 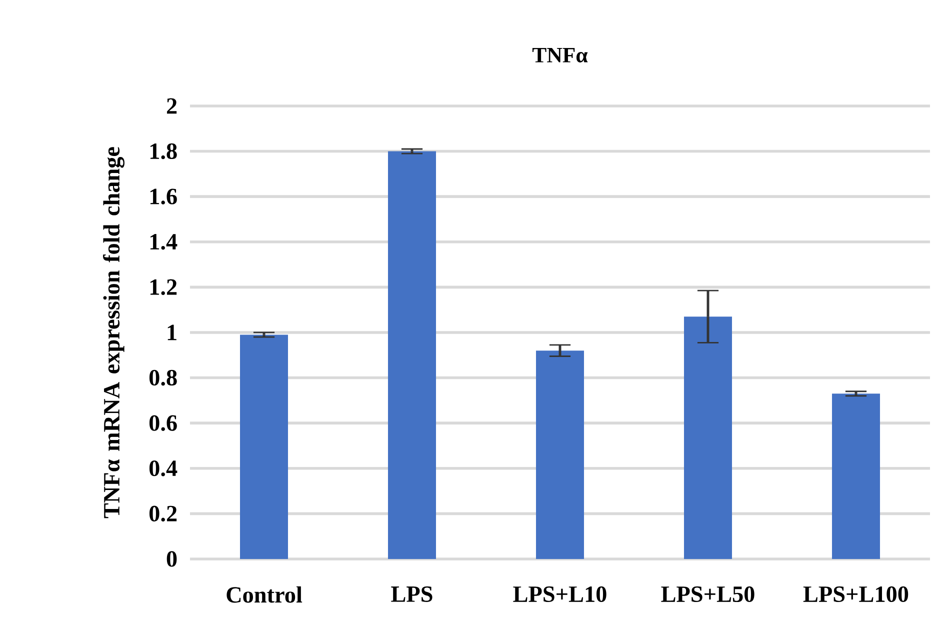 I want to click on y-tick-label: 0.4, so click(x=163, y=468).